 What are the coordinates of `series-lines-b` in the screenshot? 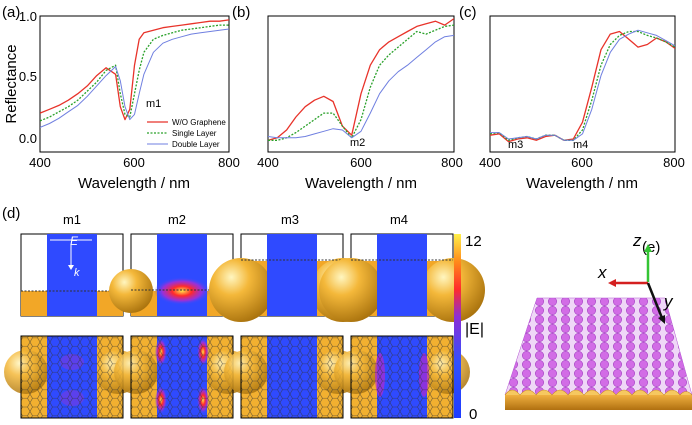 It's located at (361, 79).